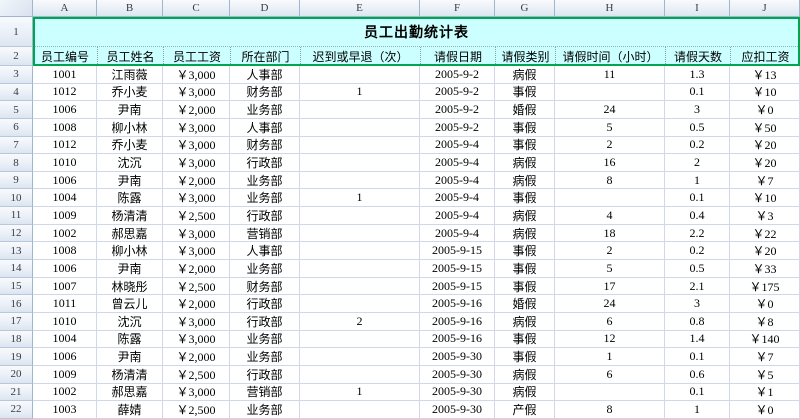 This screenshot has height=419, width=800. I want to click on select-all-corner, so click(16, 8).